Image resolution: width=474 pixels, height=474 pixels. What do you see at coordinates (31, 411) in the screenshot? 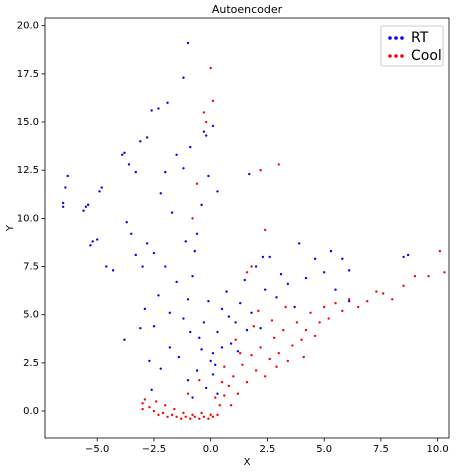
I see `y-tick-label: 0.0` at bounding box center [31, 411].